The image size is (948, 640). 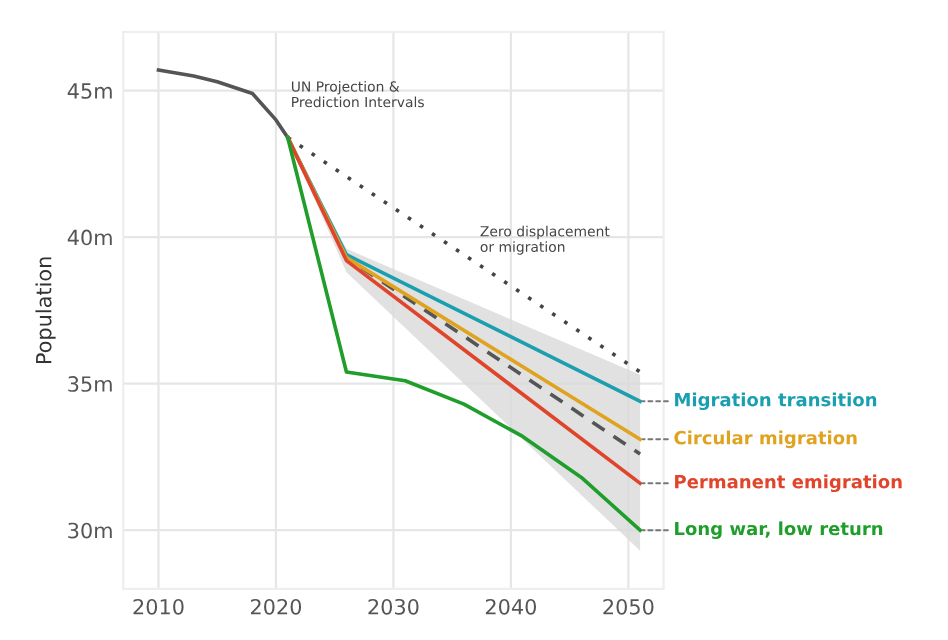 I want to click on y-tick-label: 45m, so click(x=89, y=91).